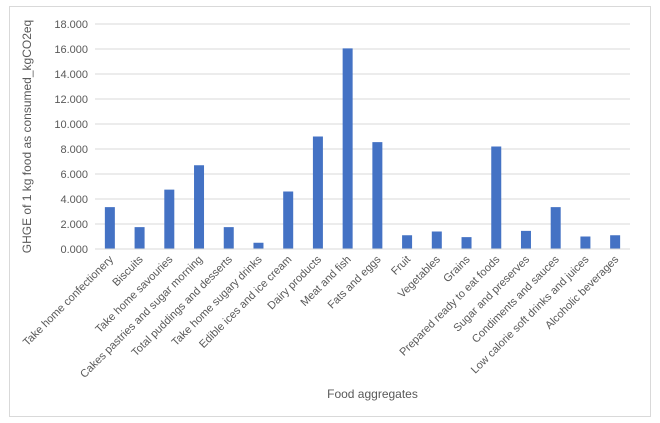  Describe the element at coordinates (74, 200) in the screenshot. I see `y-tick-label: 4.000` at that location.